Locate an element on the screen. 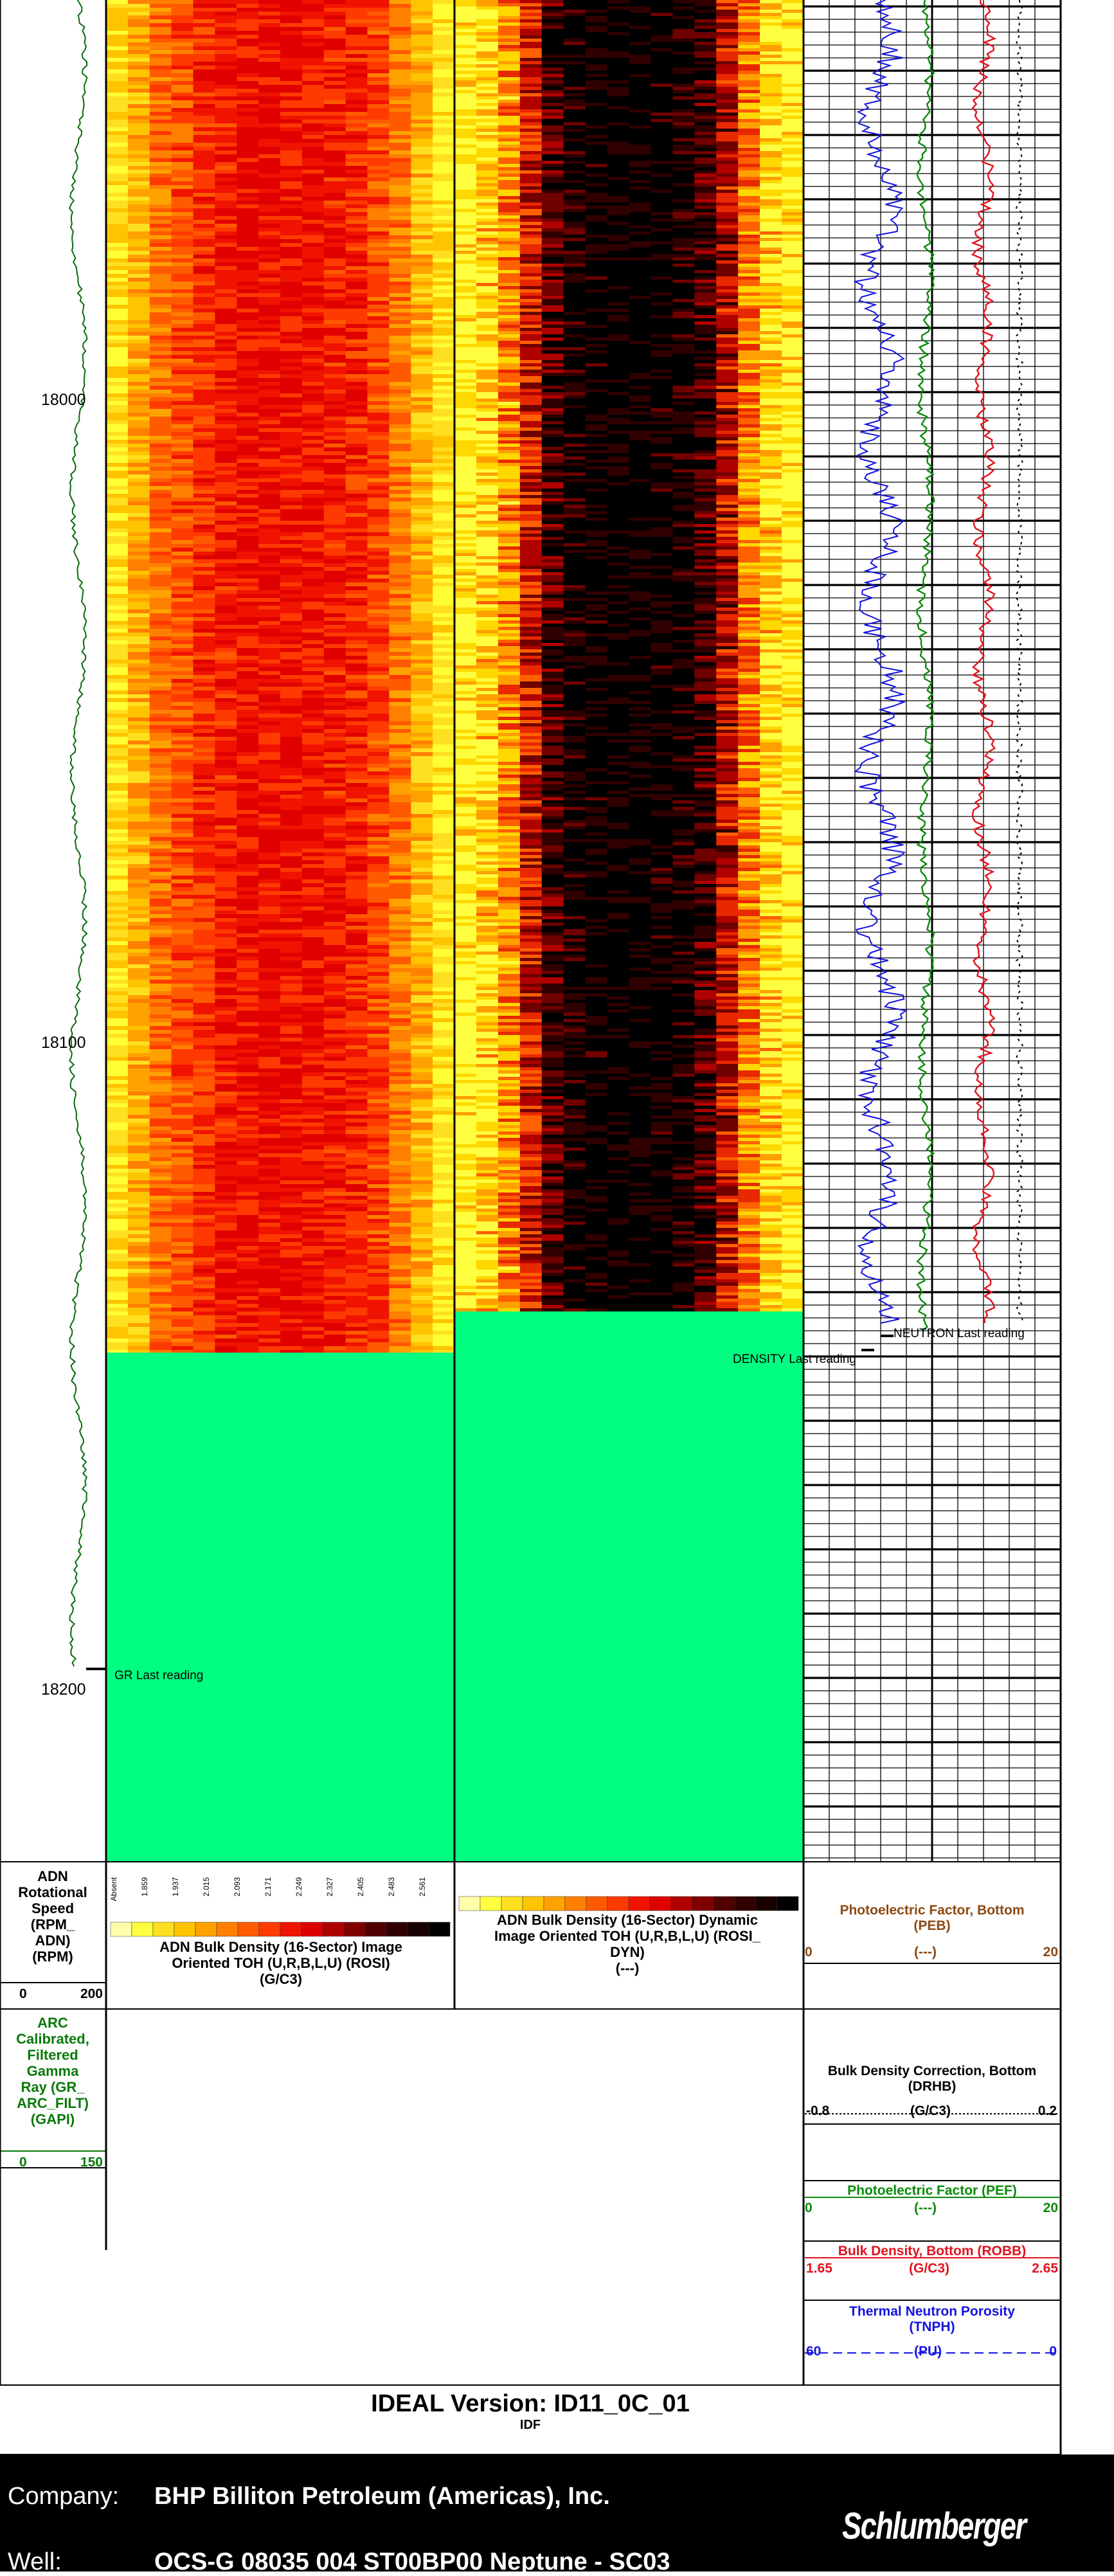 This screenshot has width=1114, height=2576. legend-rosi-line: (G/C3) is located at coordinates (281, 1979).